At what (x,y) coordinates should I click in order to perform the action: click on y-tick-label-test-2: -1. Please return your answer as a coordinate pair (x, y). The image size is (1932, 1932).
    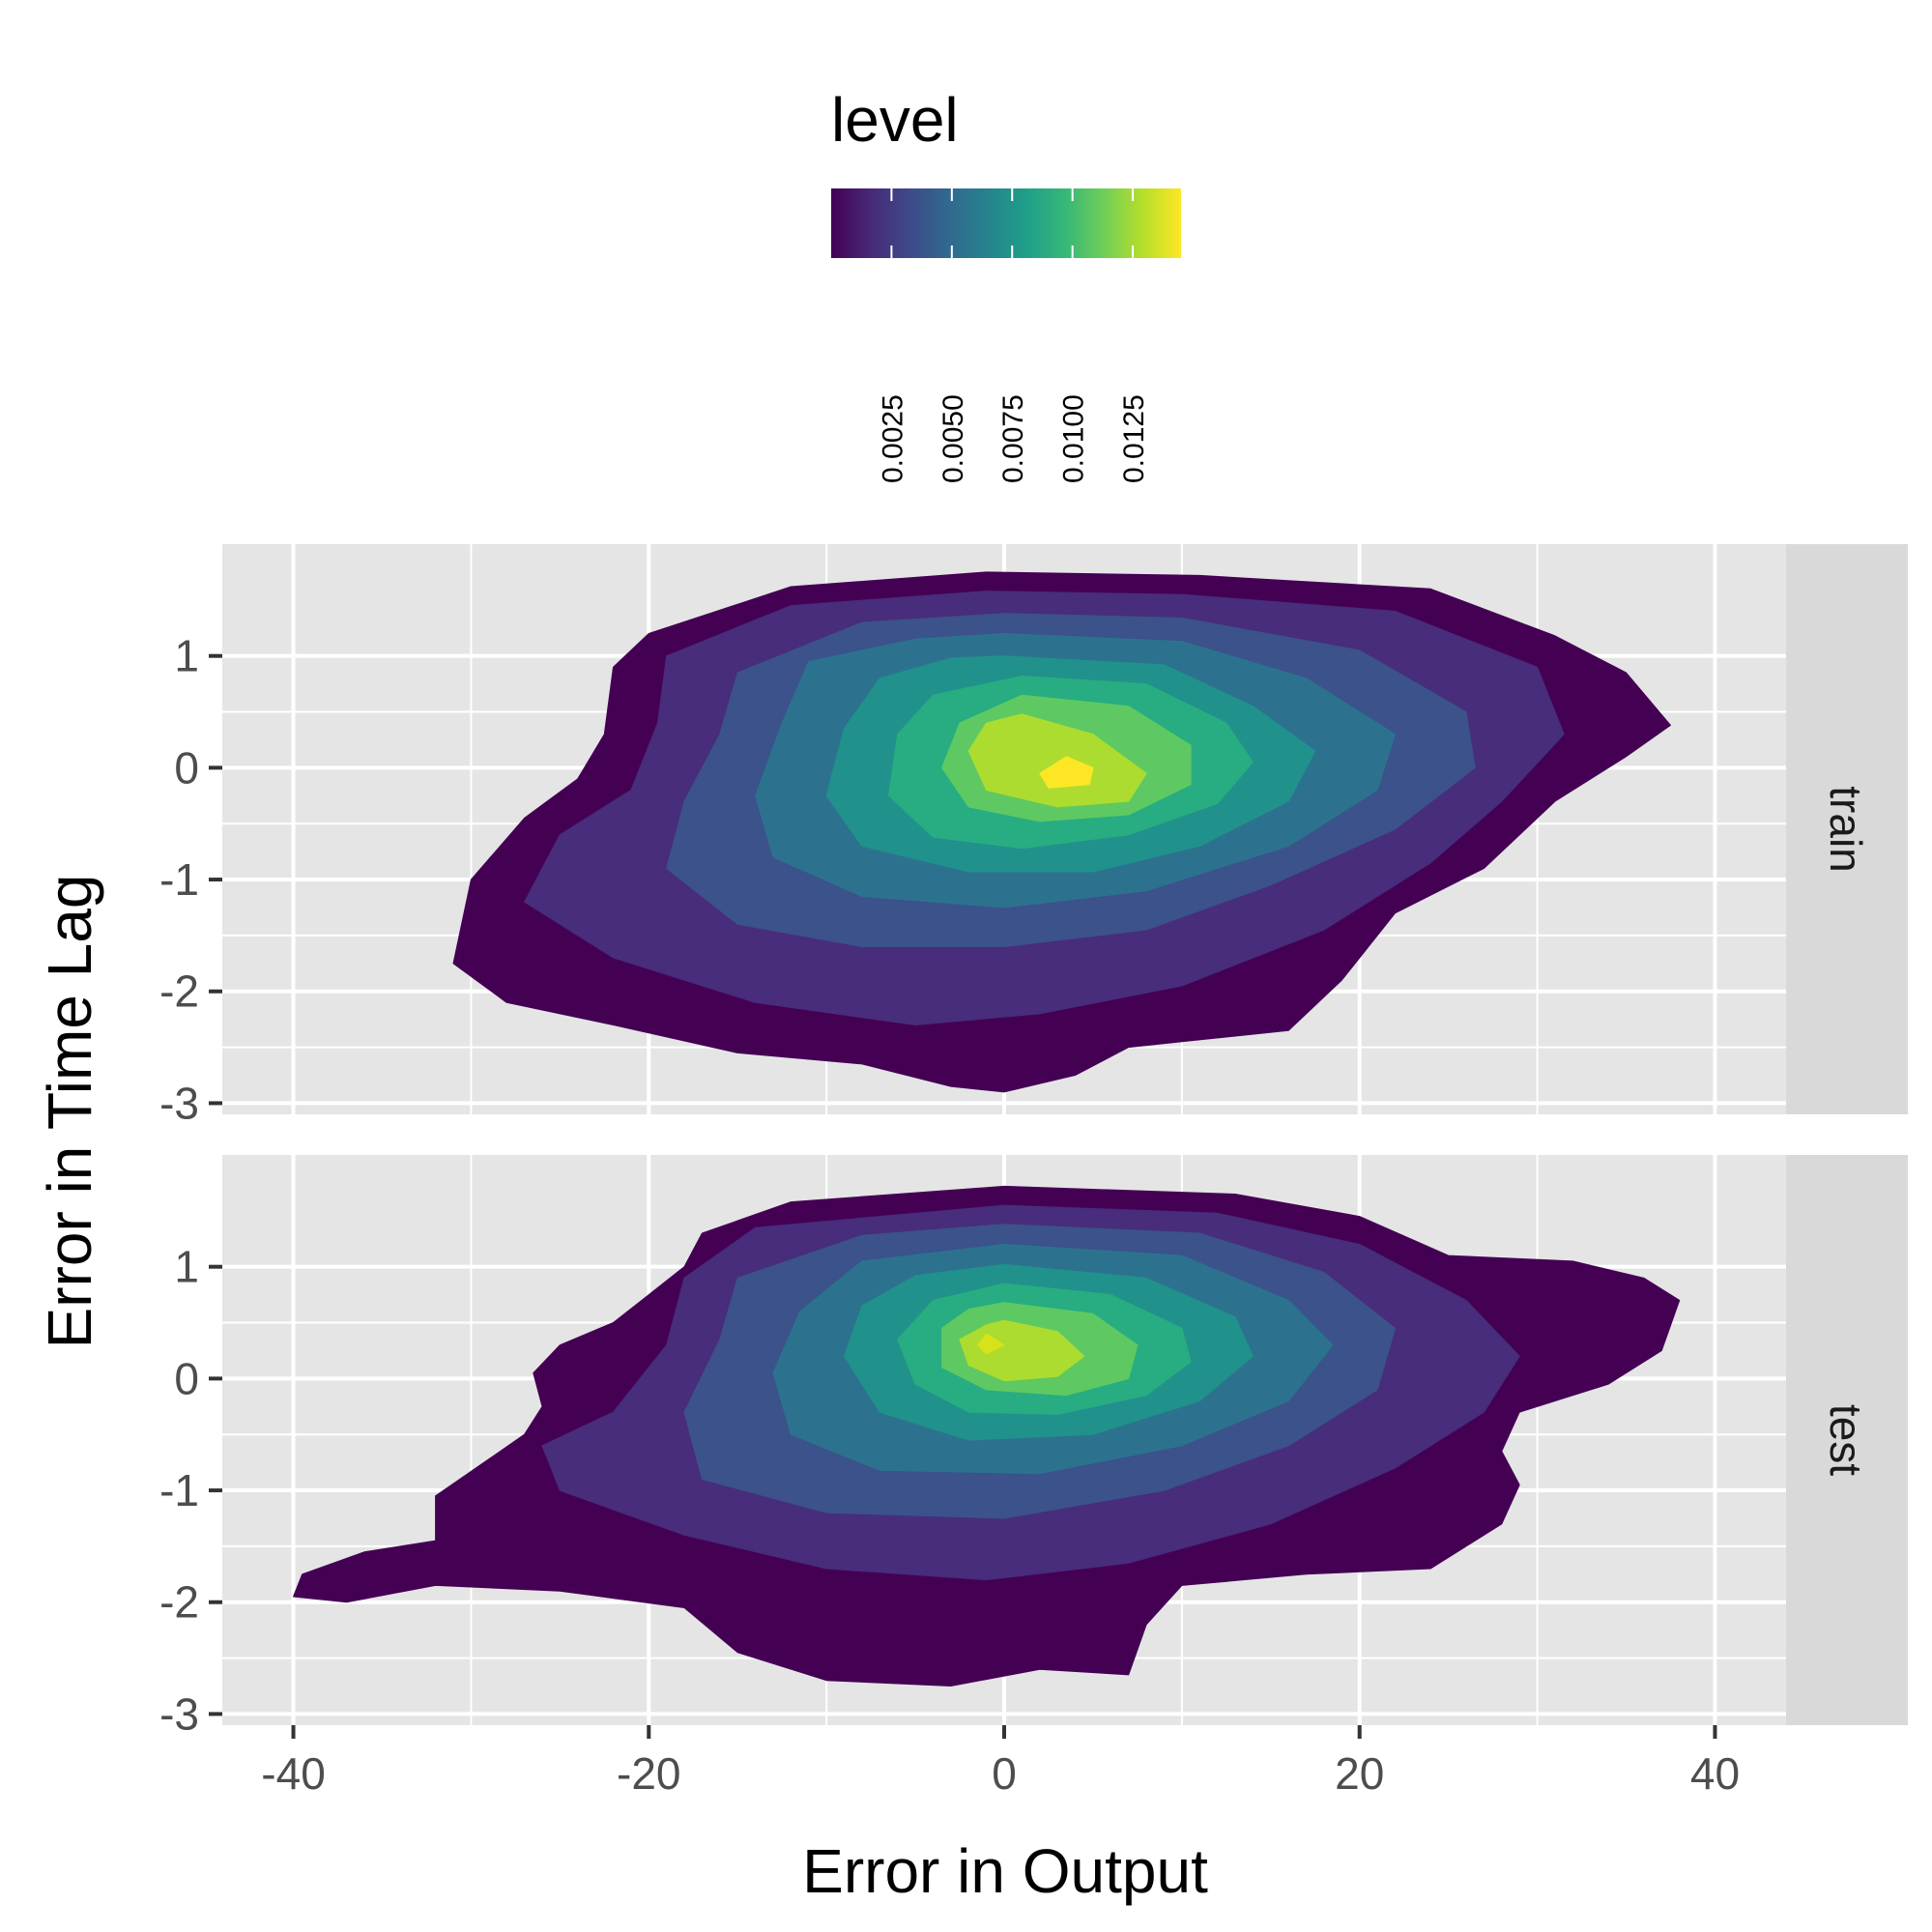
    Looking at the image, I should click on (179, 1490).